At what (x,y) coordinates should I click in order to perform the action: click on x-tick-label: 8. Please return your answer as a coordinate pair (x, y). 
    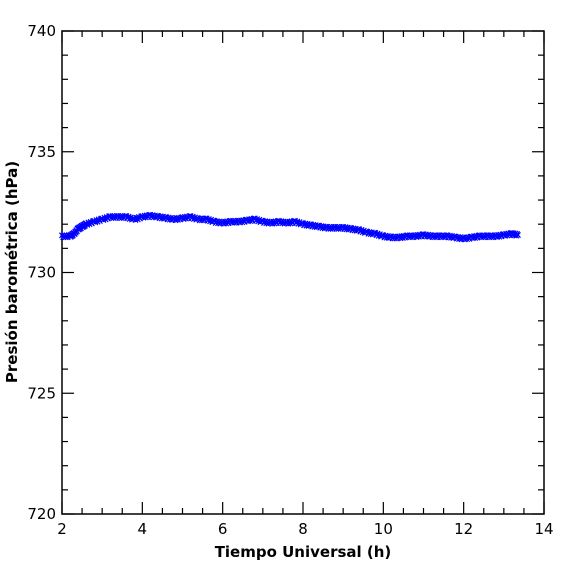
    Looking at the image, I should click on (303, 529).